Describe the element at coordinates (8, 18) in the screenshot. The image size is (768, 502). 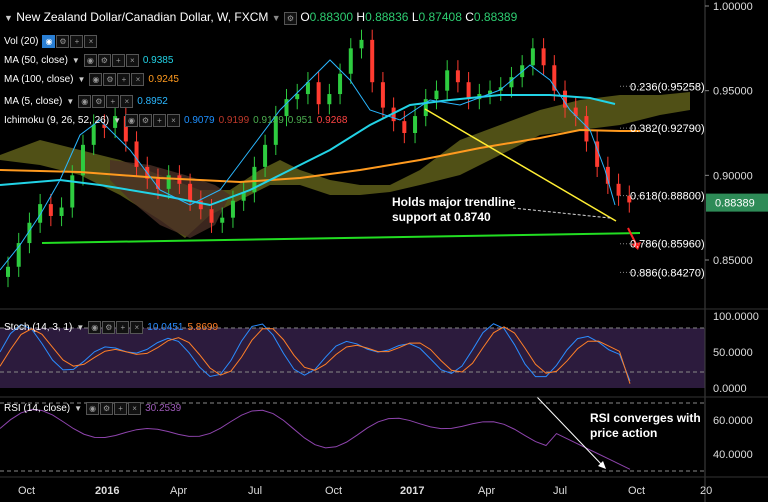
I see `collapse-icon: ▼` at that location.